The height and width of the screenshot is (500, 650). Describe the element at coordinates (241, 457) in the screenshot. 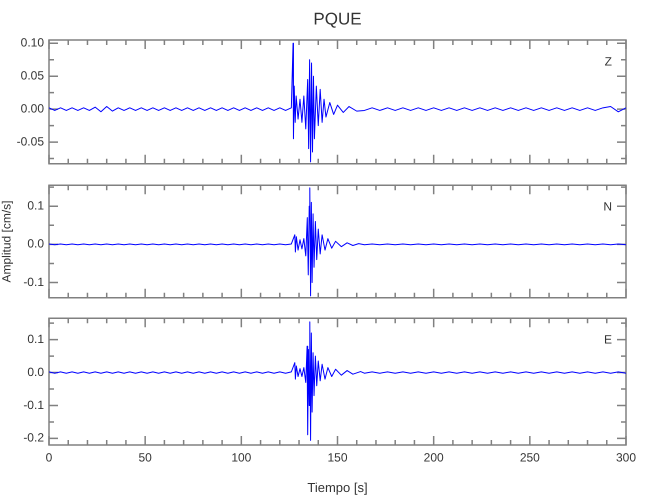

I see `x-tick-label: 100` at that location.